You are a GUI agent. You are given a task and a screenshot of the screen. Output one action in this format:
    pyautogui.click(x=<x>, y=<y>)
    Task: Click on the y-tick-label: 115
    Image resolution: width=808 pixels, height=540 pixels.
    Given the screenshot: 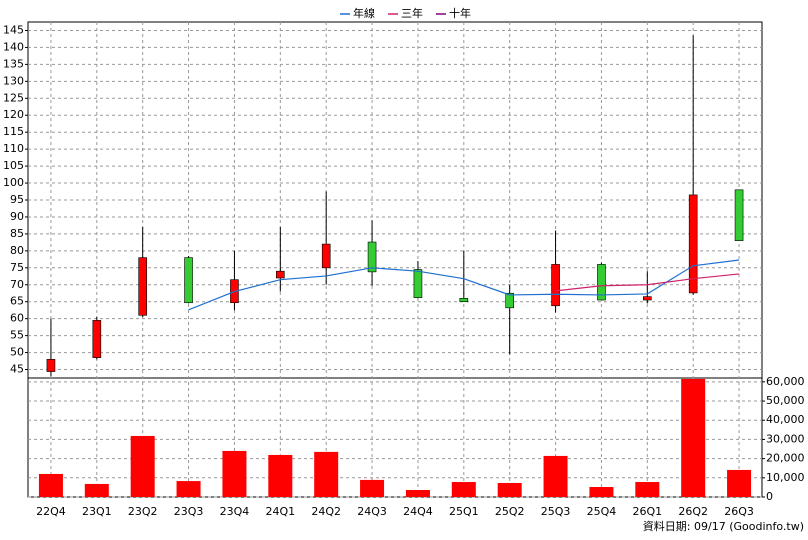 What is the action you would take?
    pyautogui.click(x=13, y=131)
    